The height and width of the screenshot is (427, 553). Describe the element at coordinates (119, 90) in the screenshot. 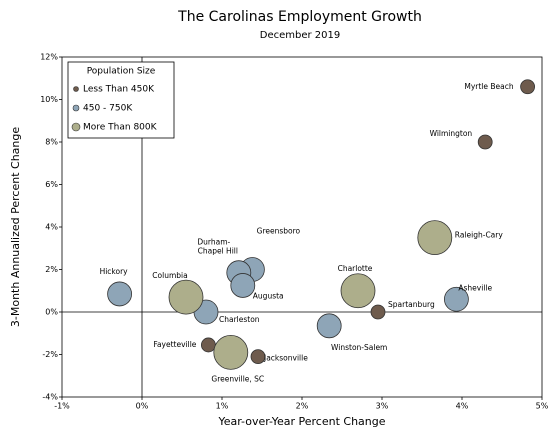

I see `legend-label: Less Than 450K` at that location.